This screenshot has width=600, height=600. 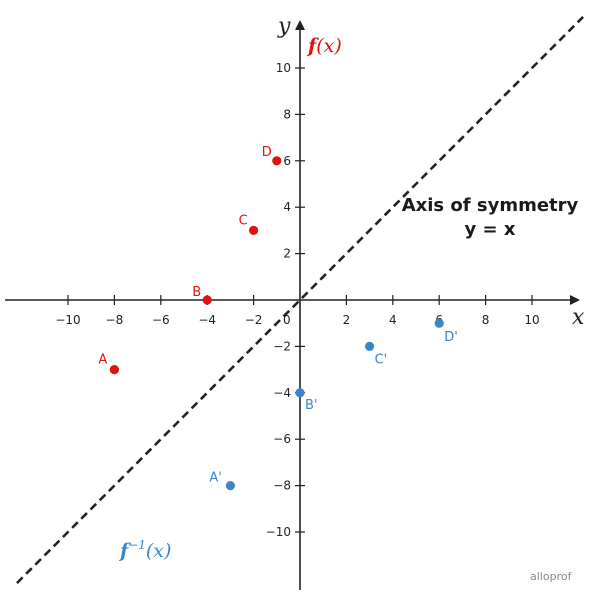 I want to click on finv-arg: (x), so click(x=159, y=551).